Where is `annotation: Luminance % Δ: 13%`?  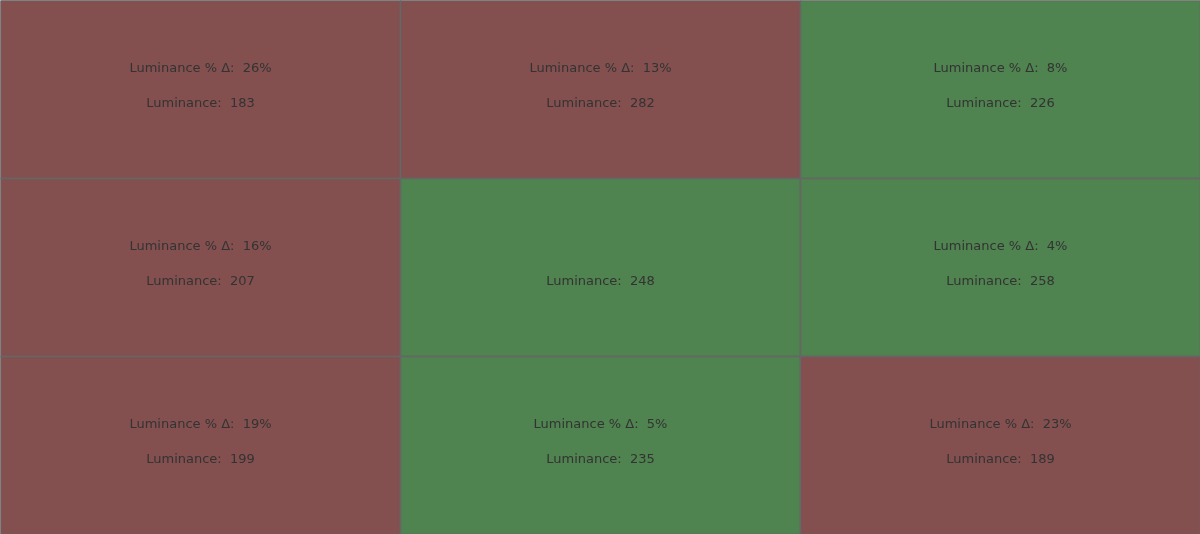 annotation: Luminance % Δ: 13% is located at coordinates (600, 67).